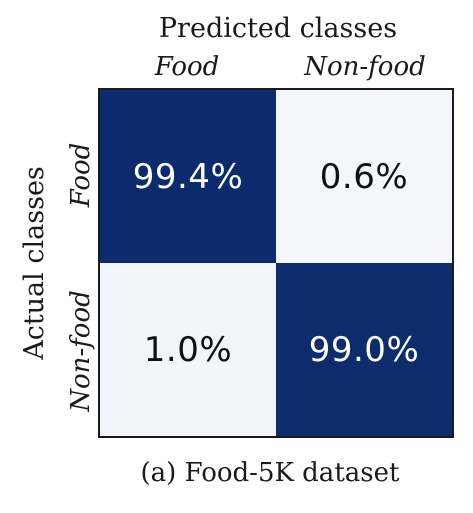  Describe the element at coordinates (365, 67) in the screenshot. I see `column-label-non-food: Non-food` at that location.